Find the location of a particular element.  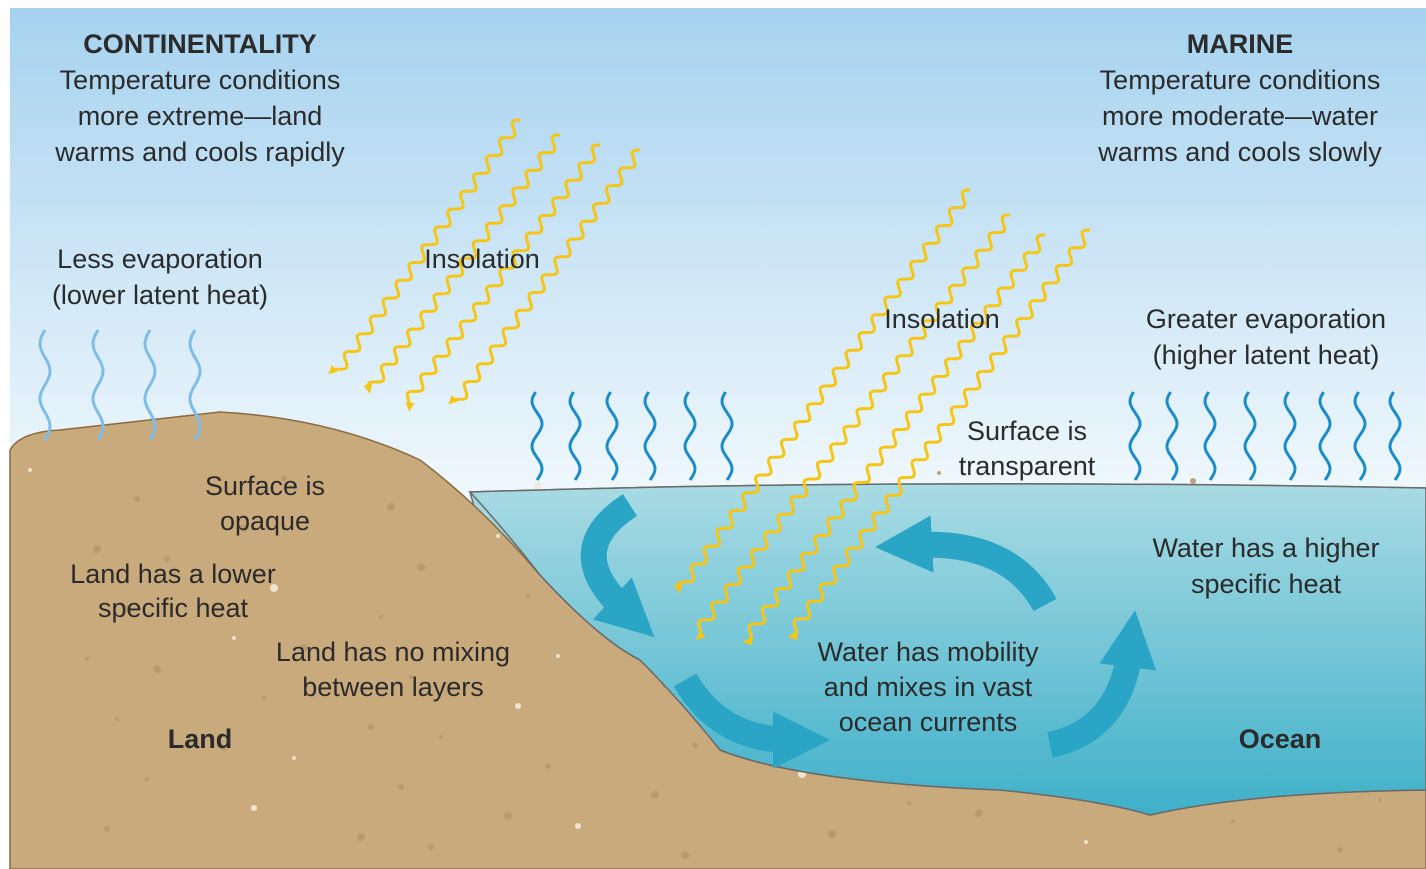

description: more extreme—land is located at coordinates (200, 116).